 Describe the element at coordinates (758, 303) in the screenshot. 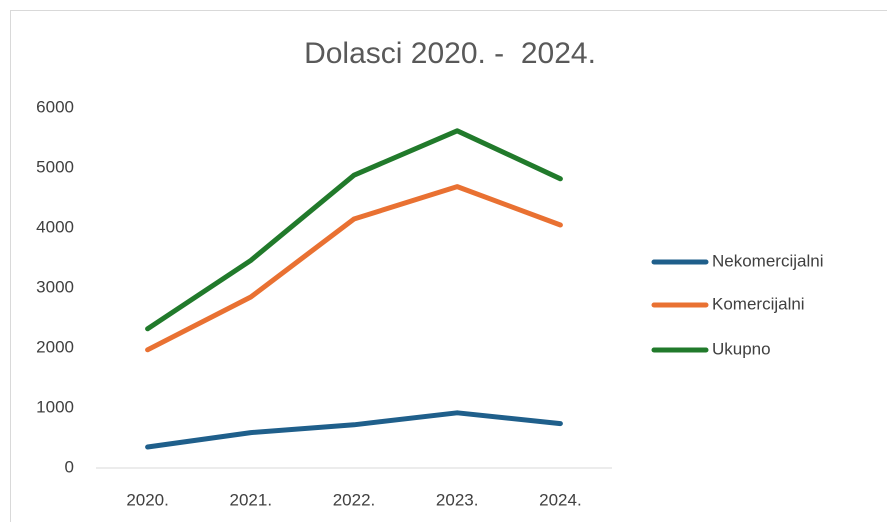

I see `legend-label: Komercijalni` at that location.